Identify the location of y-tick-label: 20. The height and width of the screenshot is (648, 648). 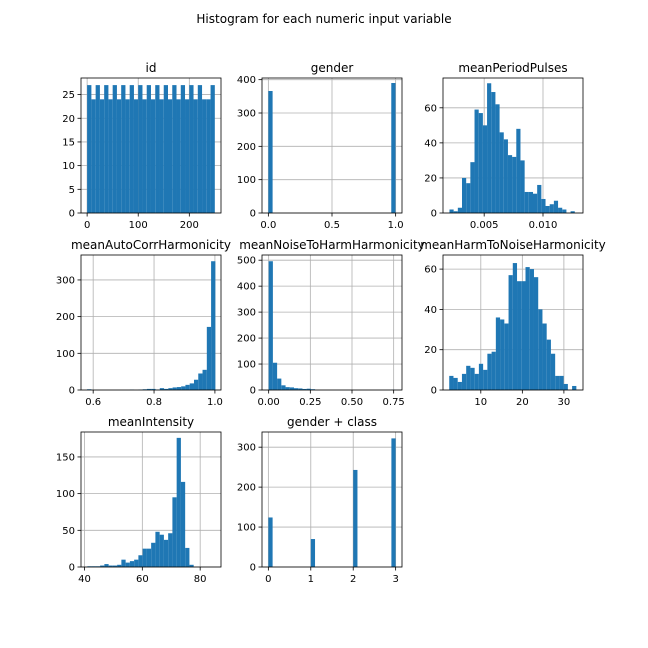
(430, 350).